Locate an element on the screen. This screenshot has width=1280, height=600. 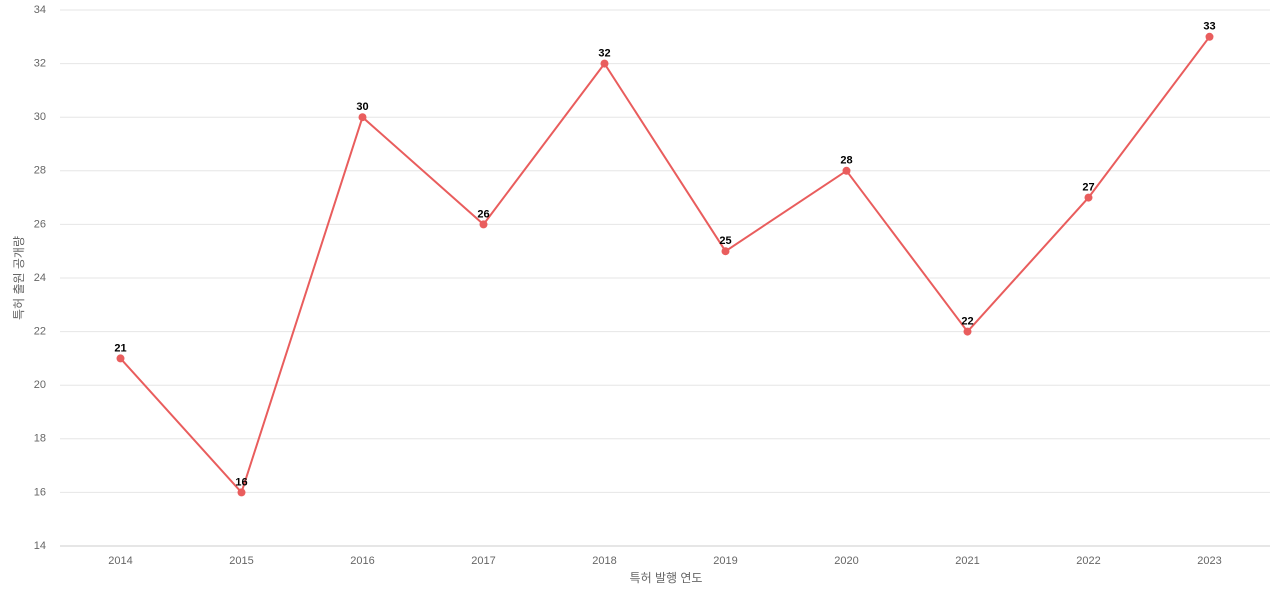
data-label: 21 is located at coordinates (120, 348).